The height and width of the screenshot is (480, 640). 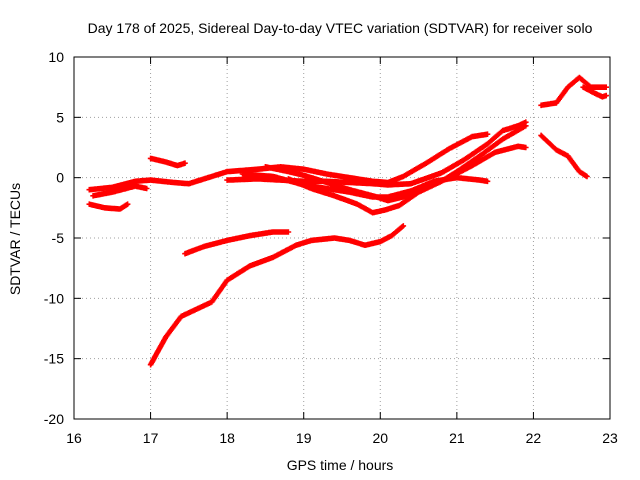 I want to click on x-tick-label: 17, so click(x=151, y=438).